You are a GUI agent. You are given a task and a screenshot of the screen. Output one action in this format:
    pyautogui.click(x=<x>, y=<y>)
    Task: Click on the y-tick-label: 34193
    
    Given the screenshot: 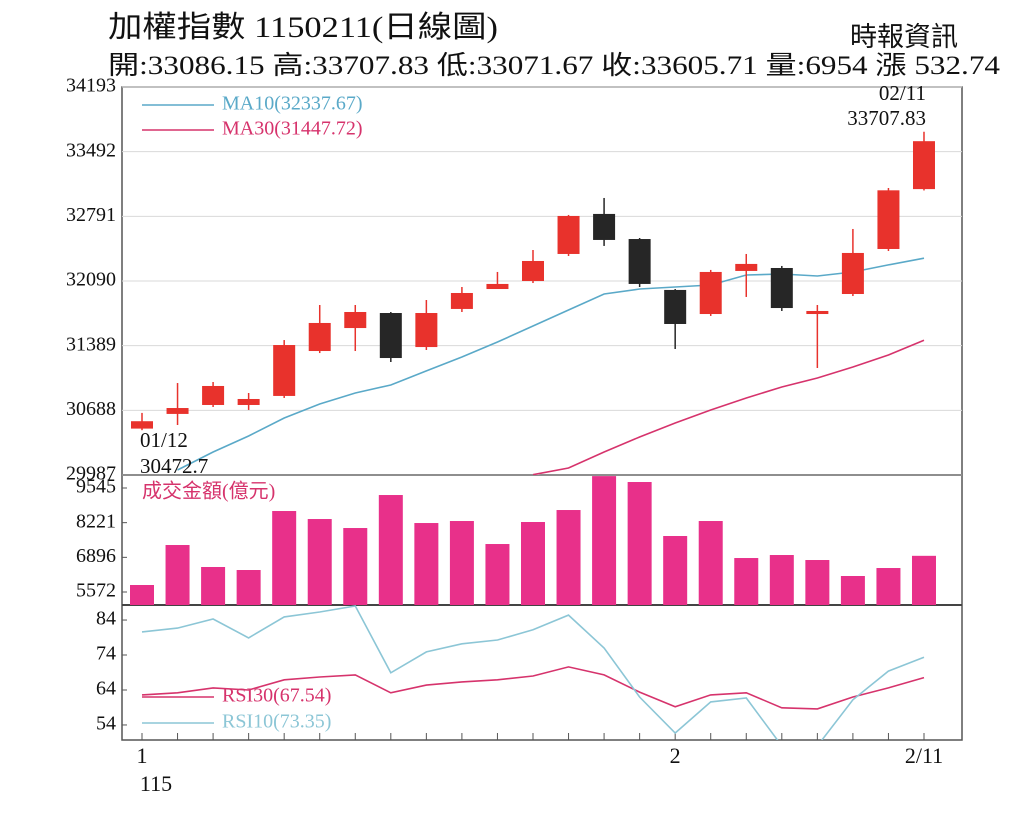 What is the action you would take?
    pyautogui.click(x=91, y=86)
    